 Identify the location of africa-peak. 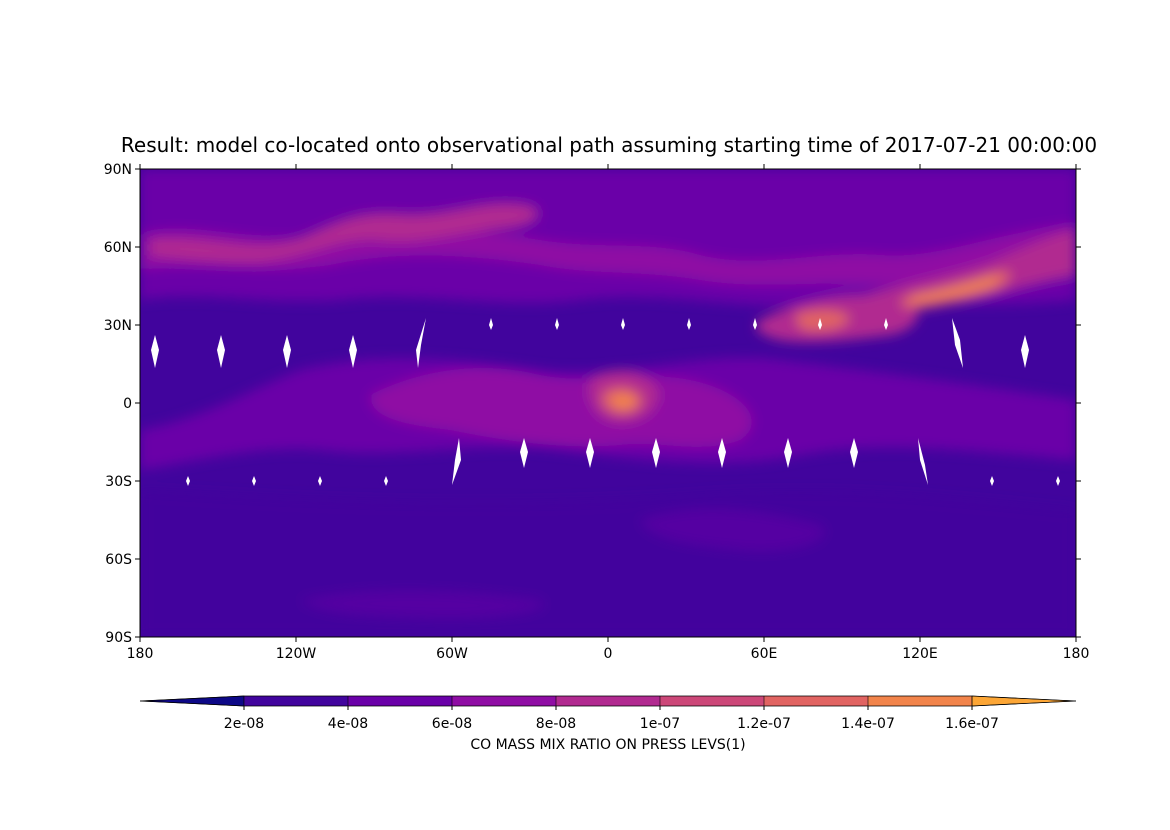
(624, 402).